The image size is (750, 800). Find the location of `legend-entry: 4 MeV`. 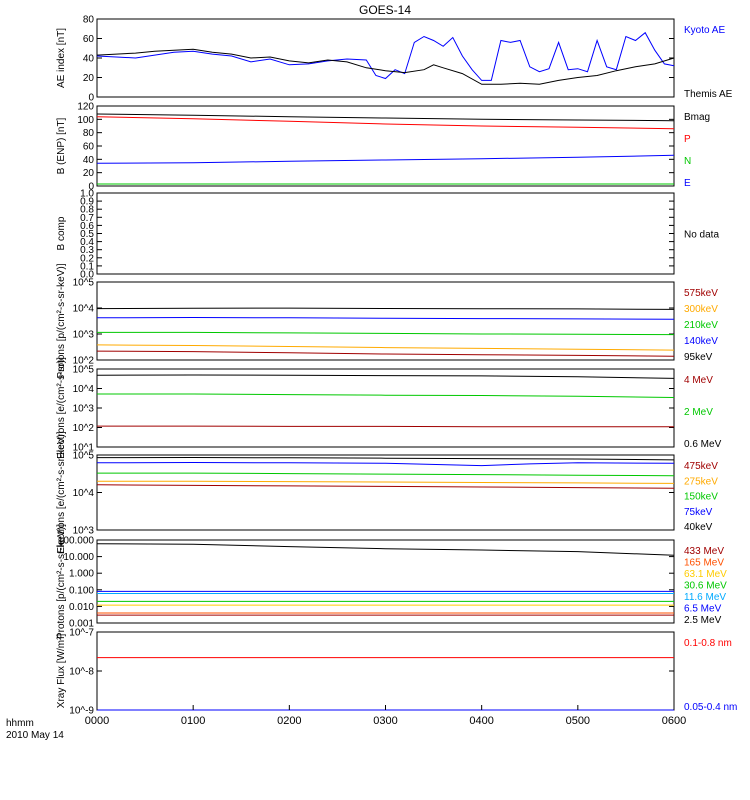

legend-entry: 4 MeV is located at coordinates (698, 380).